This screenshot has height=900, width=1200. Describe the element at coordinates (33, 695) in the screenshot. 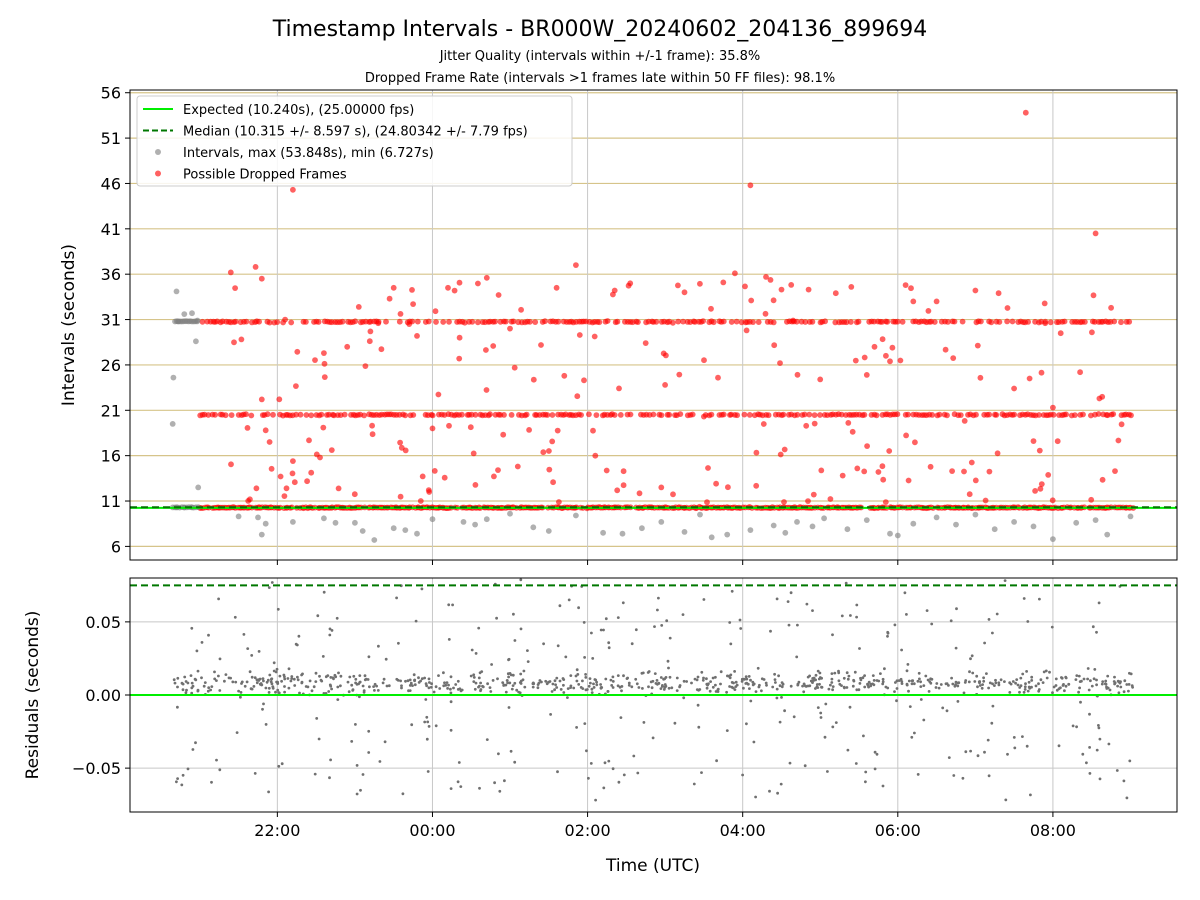

I see `residuals-y-label: Residuals (seconds)` at that location.